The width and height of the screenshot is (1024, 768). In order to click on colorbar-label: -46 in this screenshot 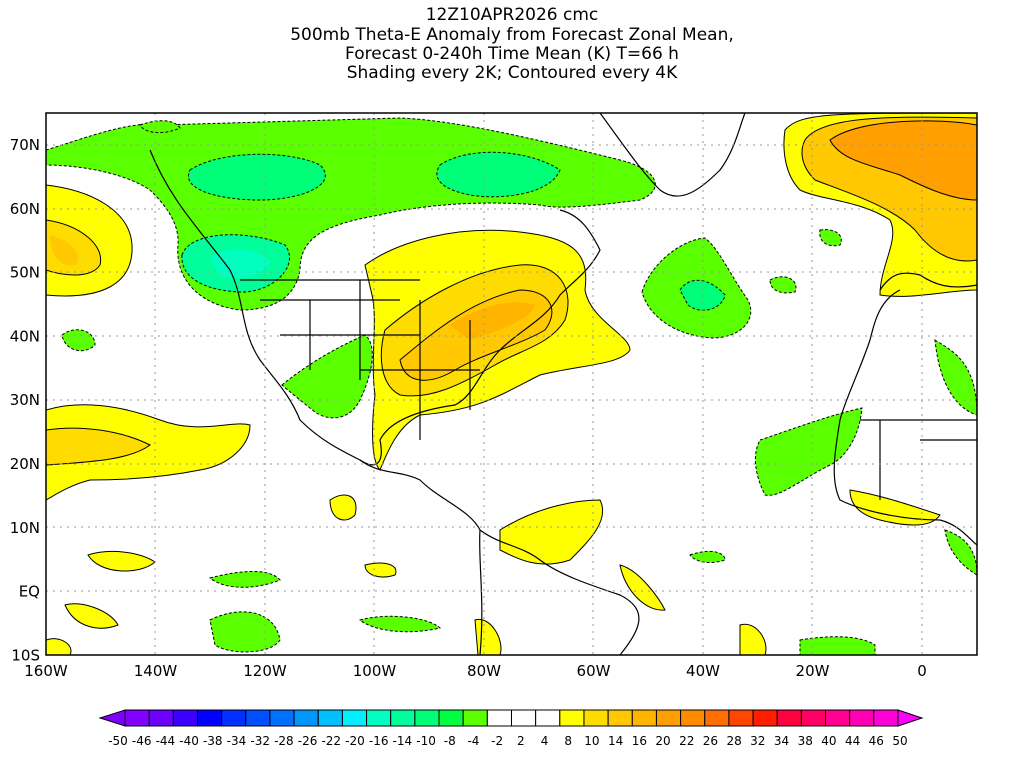, I will do `click(142, 741)`.